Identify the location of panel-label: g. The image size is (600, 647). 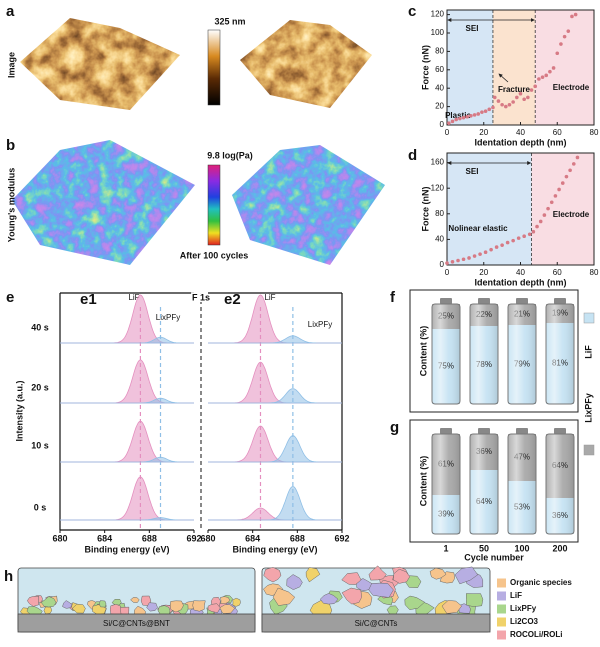
(394, 427).